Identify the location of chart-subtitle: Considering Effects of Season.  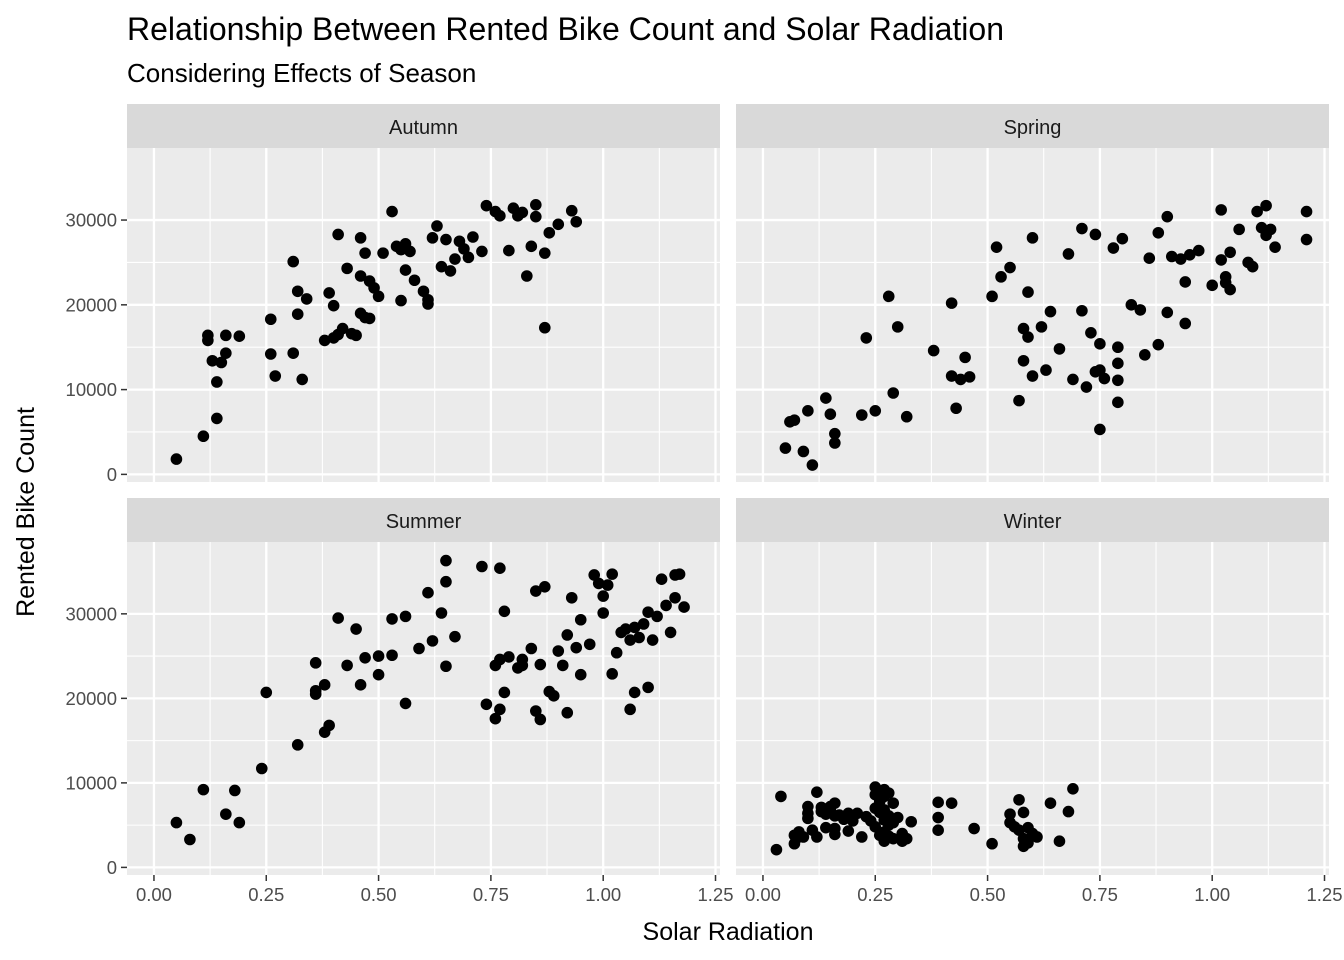
(301, 73).